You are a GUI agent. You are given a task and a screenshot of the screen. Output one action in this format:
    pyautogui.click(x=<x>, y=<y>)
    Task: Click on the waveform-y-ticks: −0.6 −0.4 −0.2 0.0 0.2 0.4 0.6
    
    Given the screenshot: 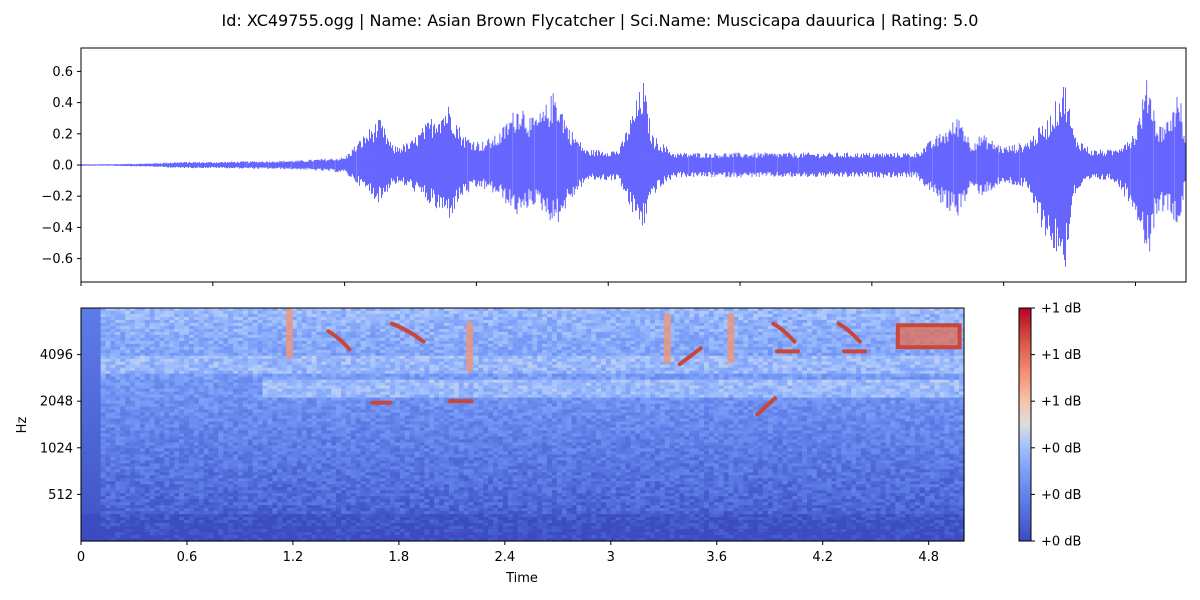 What is the action you would take?
    pyautogui.click(x=61, y=166)
    